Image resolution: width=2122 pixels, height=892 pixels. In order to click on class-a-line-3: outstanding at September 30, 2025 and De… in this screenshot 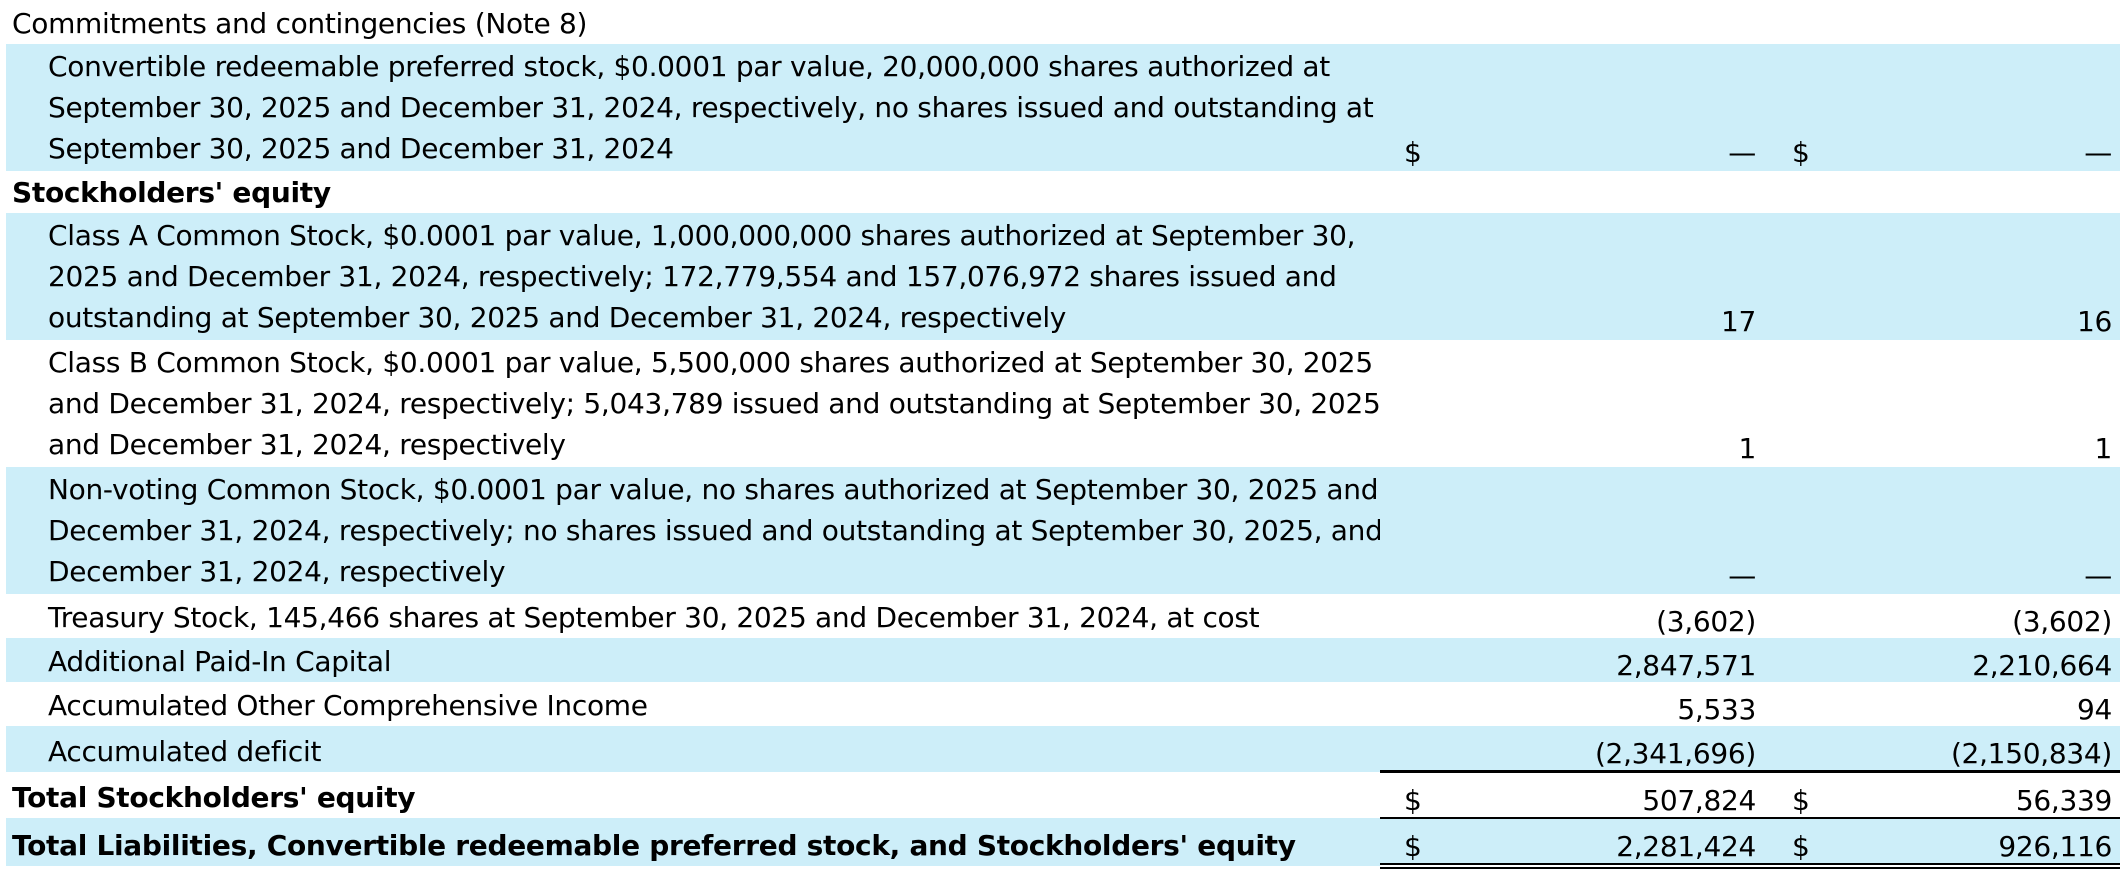, I will do `click(557, 317)`.